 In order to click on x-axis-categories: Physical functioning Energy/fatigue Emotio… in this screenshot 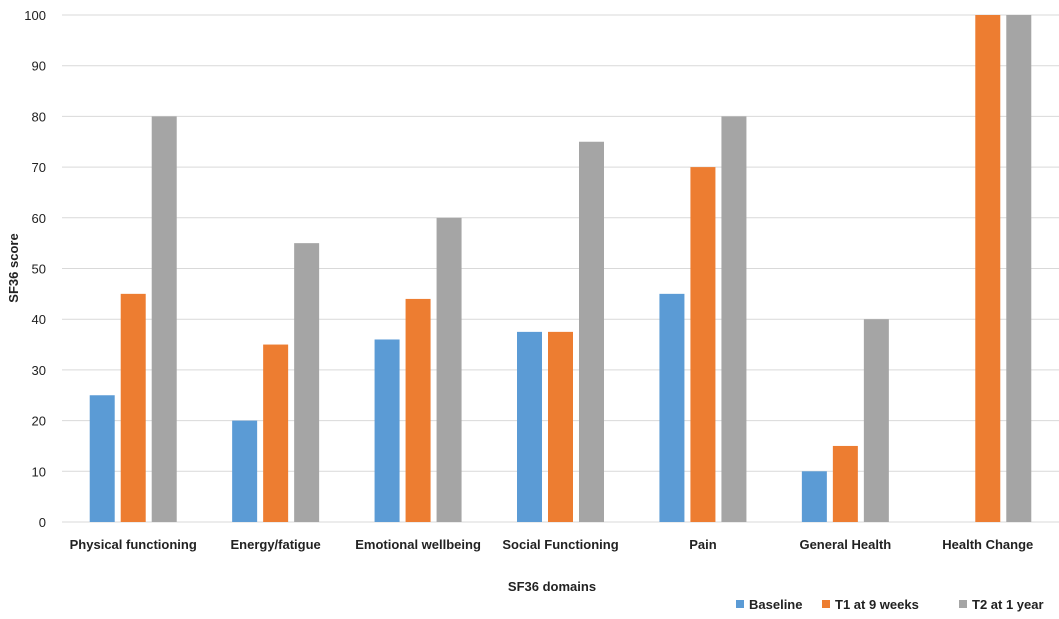, I will do `click(552, 544)`.